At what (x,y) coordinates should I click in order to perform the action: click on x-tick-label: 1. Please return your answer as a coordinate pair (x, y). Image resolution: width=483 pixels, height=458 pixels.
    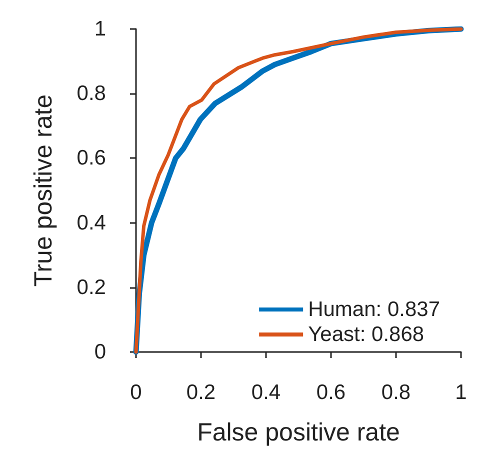
    Looking at the image, I should click on (461, 392).